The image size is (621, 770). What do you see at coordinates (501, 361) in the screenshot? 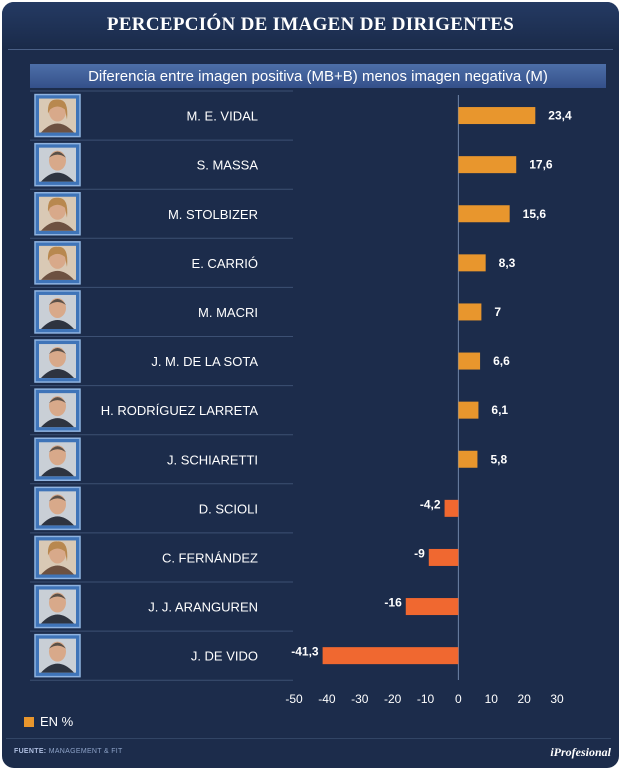
I see `value-label: 6,6` at bounding box center [501, 361].